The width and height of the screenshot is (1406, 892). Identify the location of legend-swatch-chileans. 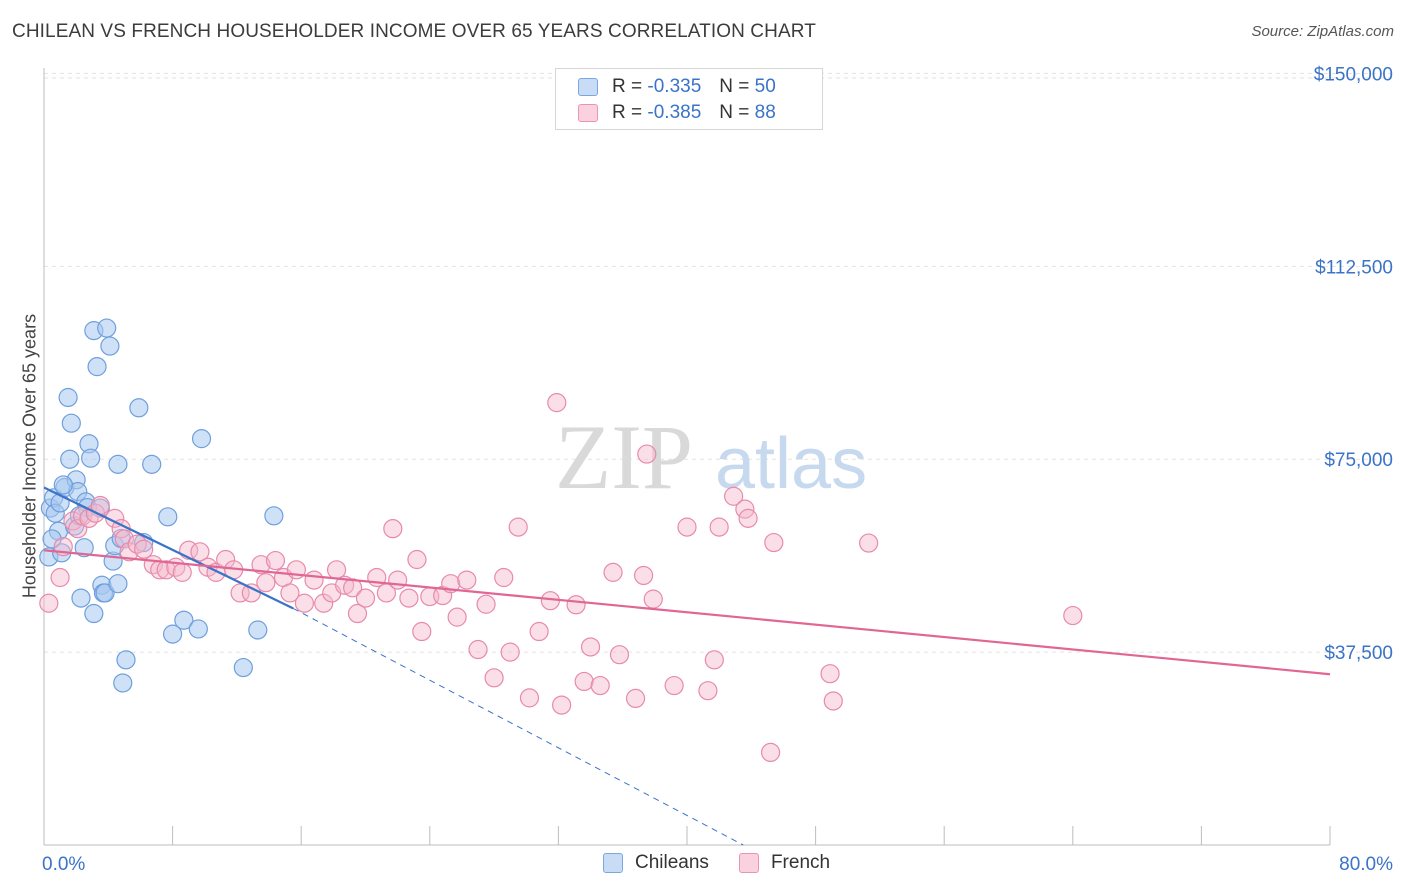
(588, 87).